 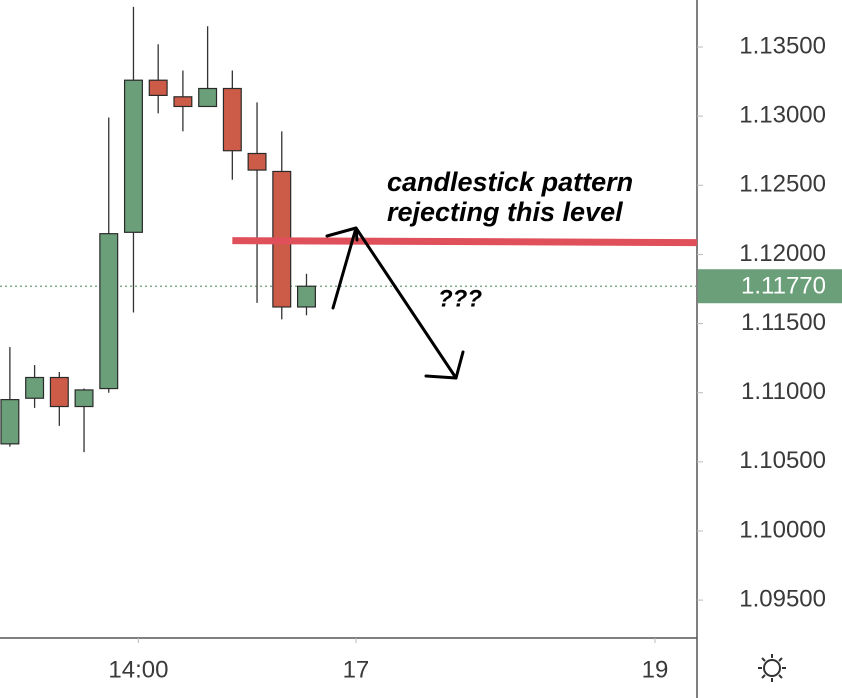 What do you see at coordinates (782, 45) in the screenshot?
I see `y-tick-label: 1.13500` at bounding box center [782, 45].